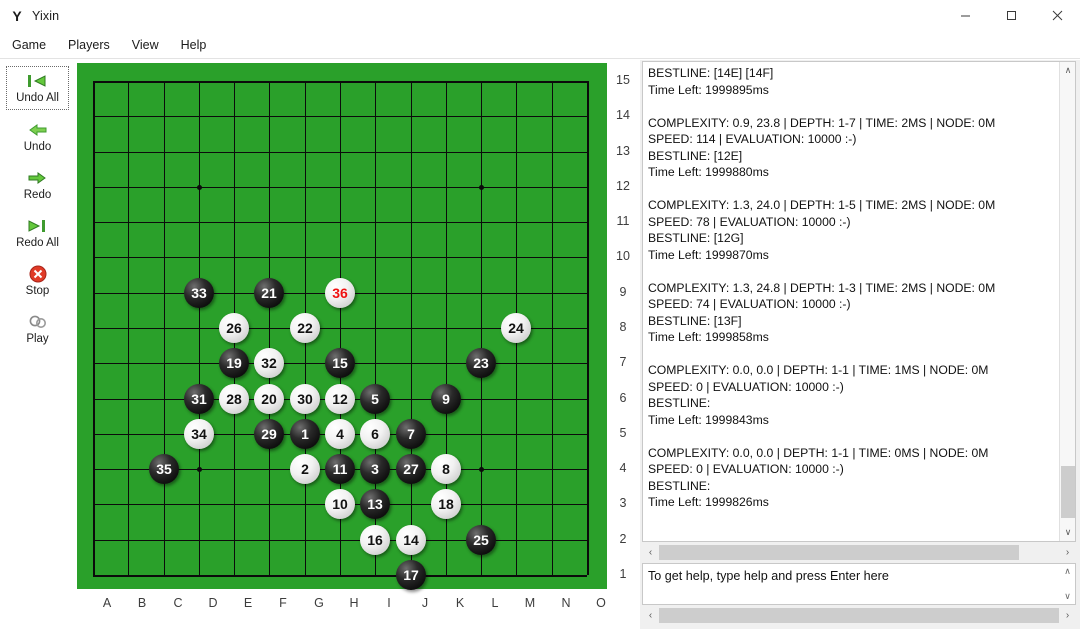 This screenshot has height=629, width=1080. What do you see at coordinates (37, 137) in the screenshot?
I see `undo-button: Undo` at bounding box center [37, 137].